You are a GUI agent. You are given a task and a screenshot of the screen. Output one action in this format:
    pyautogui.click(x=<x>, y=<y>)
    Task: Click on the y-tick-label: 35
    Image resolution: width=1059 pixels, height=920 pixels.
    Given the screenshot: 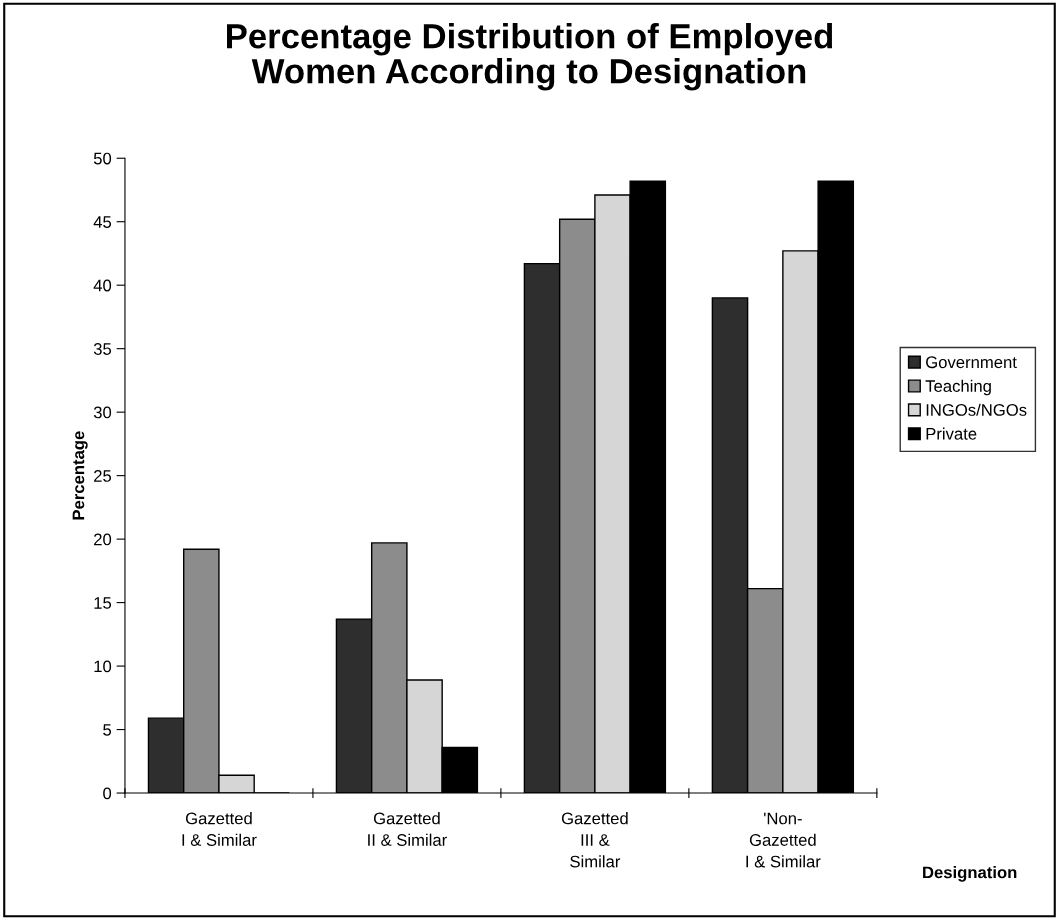 What is the action you would take?
    pyautogui.click(x=102, y=349)
    